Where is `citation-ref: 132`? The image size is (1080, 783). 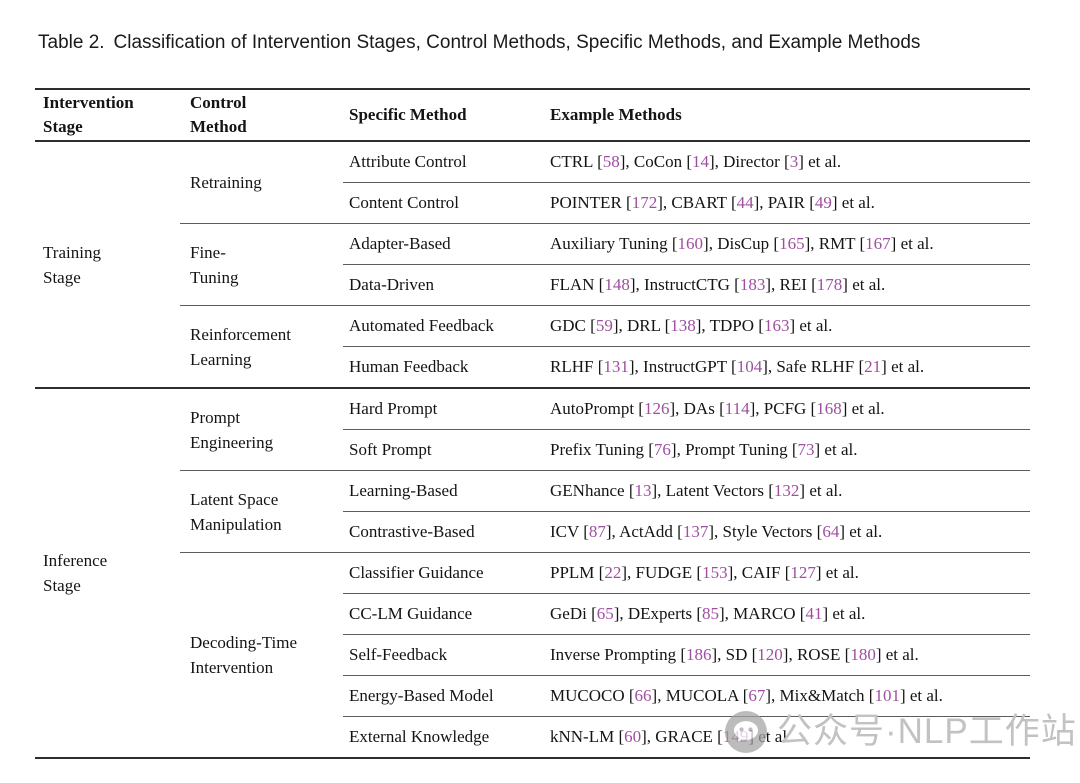 citation-ref: 132 is located at coordinates (786, 490).